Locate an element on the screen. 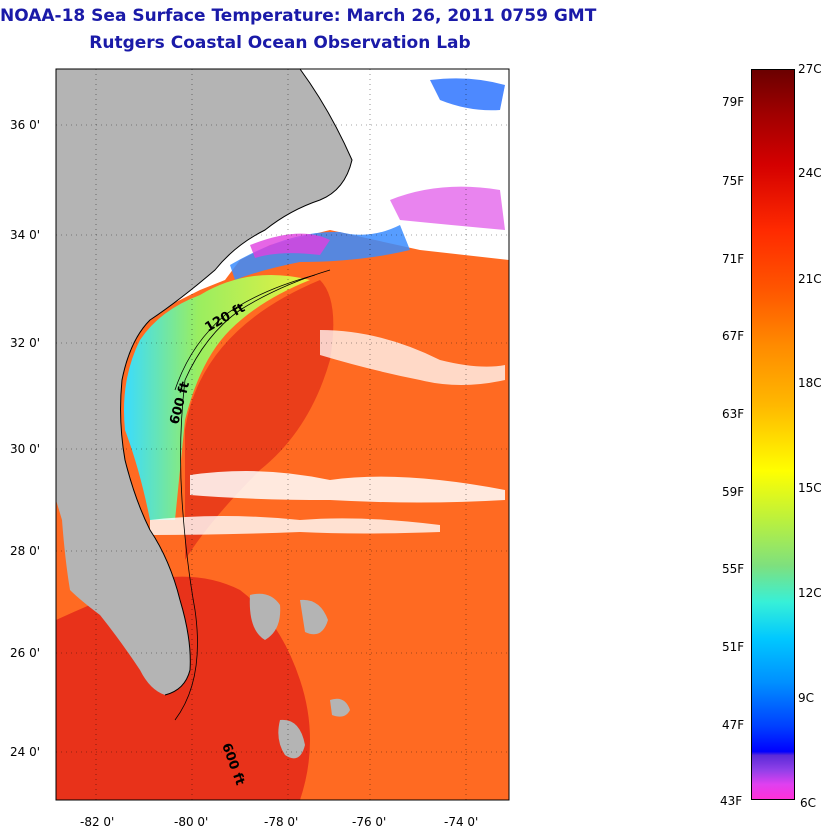  longitude-labels: -82 0' -80 0' -78 0' -76 0' -74 0' is located at coordinates (279, 822).